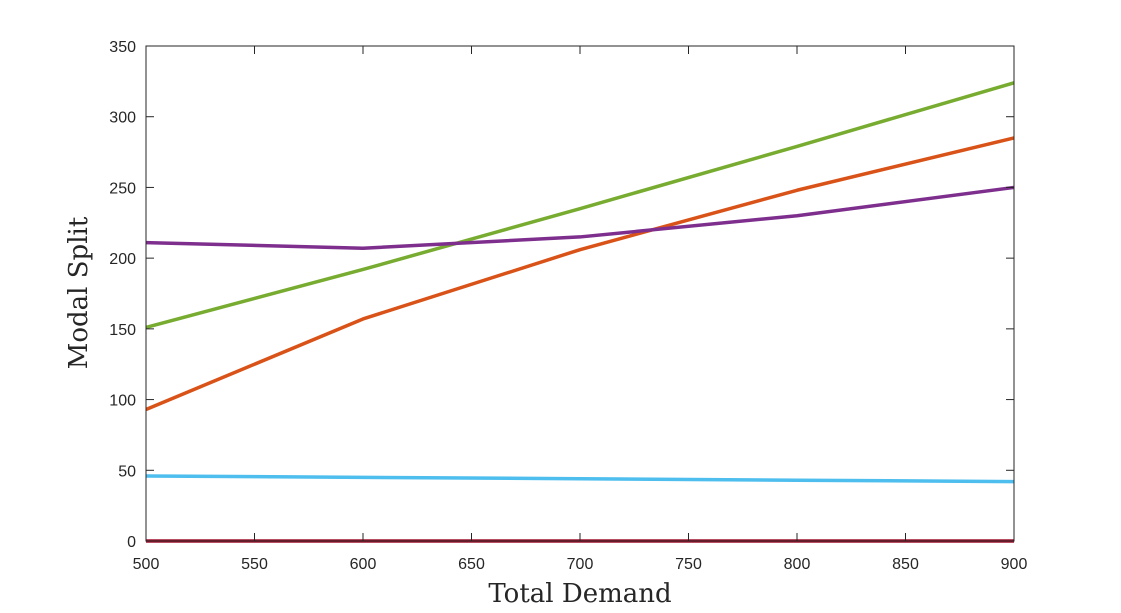 This screenshot has width=1121, height=613. I want to click on x-tick-label: 900, so click(1014, 564).